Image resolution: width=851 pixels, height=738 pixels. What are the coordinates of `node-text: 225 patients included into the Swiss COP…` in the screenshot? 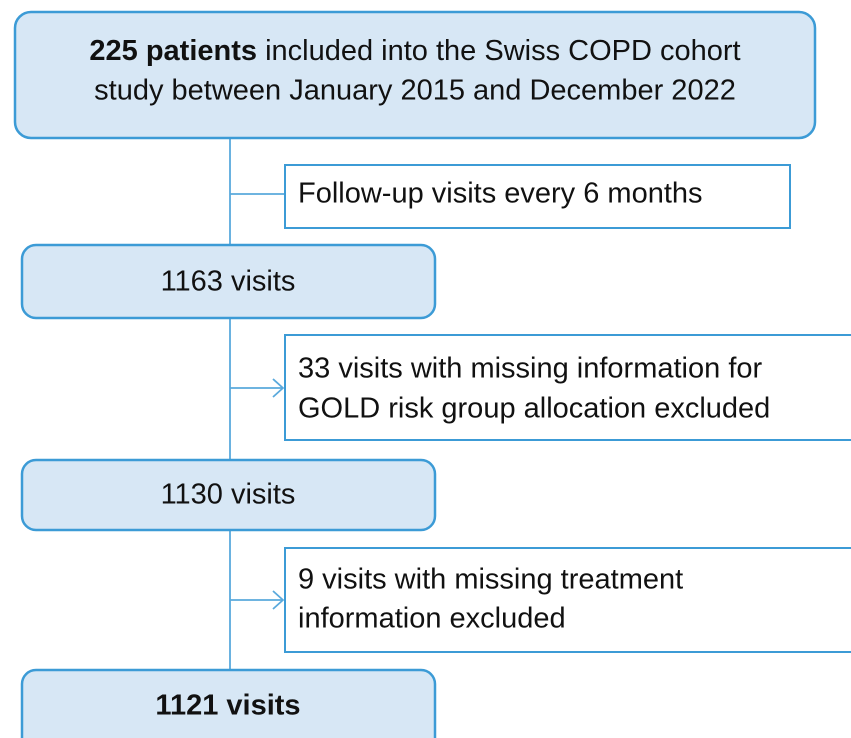 It's located at (414, 51).